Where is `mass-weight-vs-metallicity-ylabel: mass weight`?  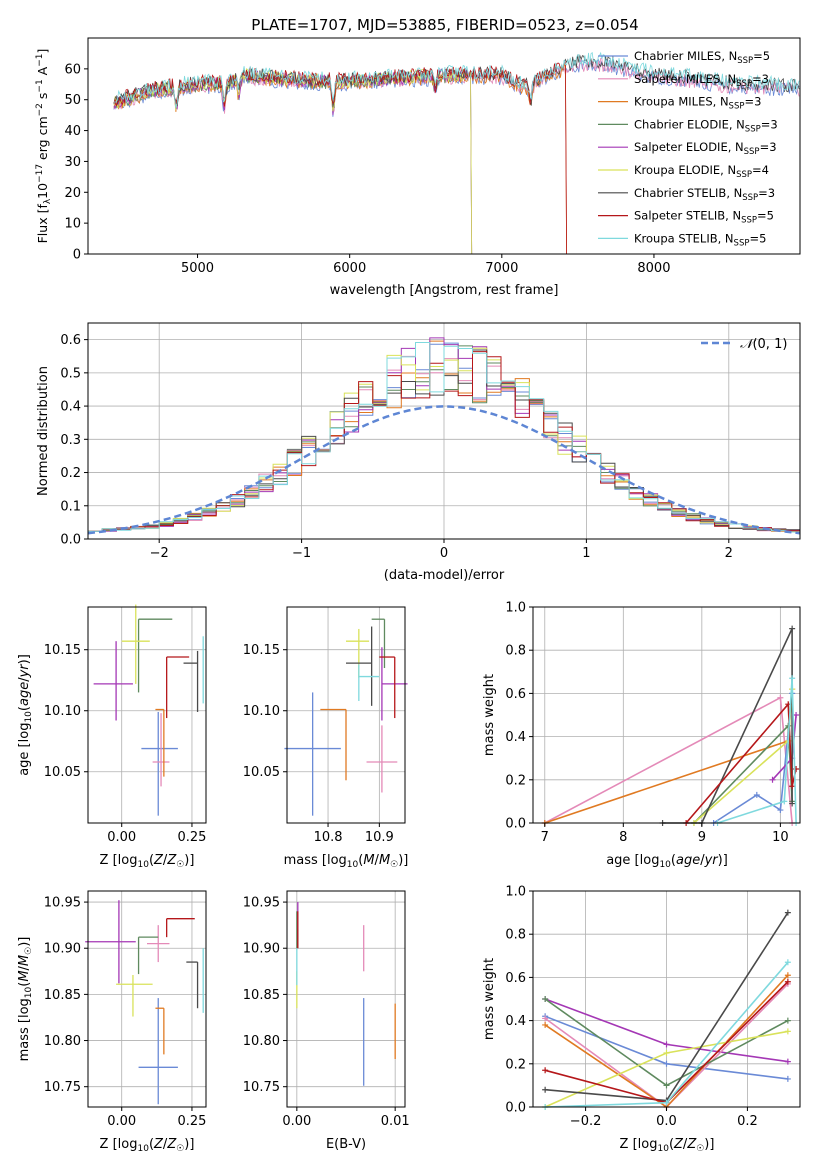 mass-weight-vs-metallicity-ylabel: mass weight is located at coordinates (489, 999).